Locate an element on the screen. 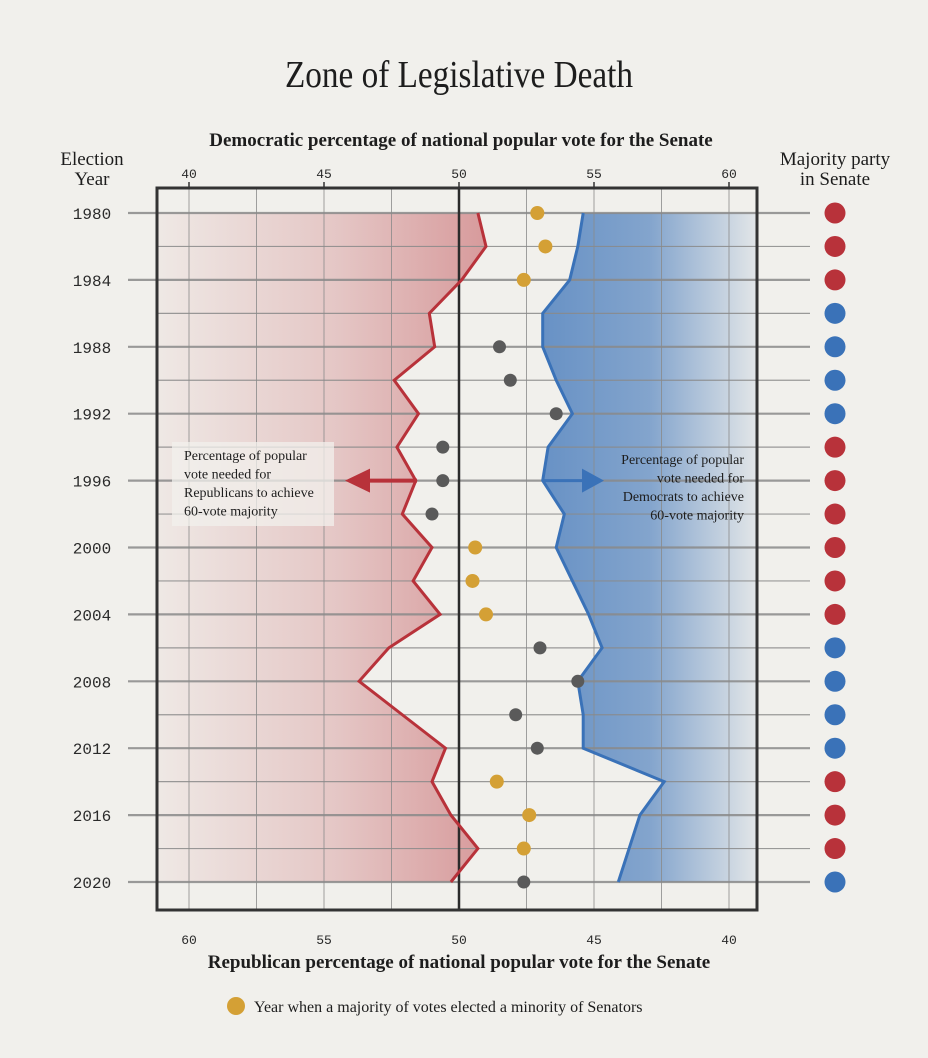  annotation-left-line: 60-vote majority is located at coordinates (231, 512).